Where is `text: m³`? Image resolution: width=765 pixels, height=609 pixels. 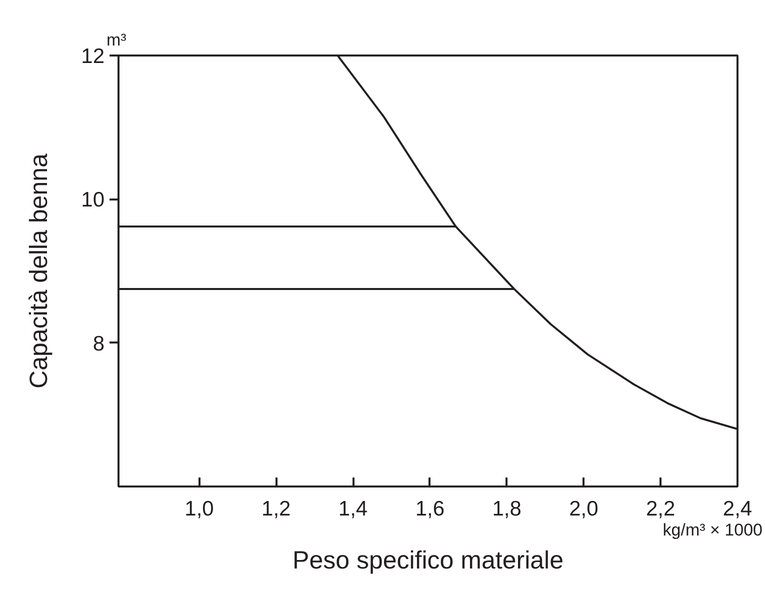 text: m³ is located at coordinates (116, 40).